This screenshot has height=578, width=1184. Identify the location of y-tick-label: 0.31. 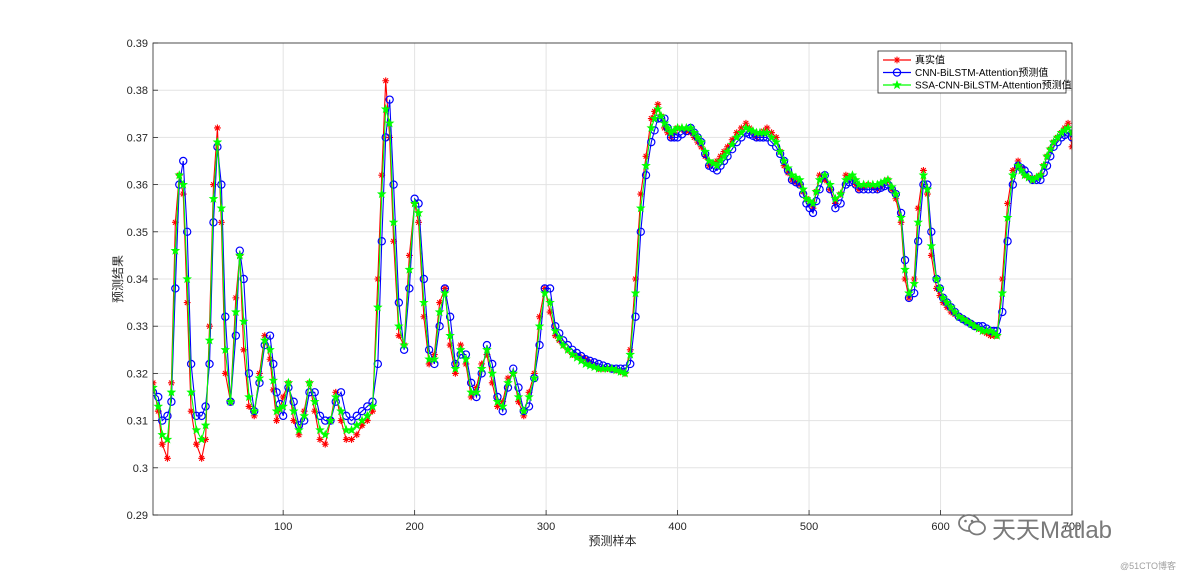
(137, 422).